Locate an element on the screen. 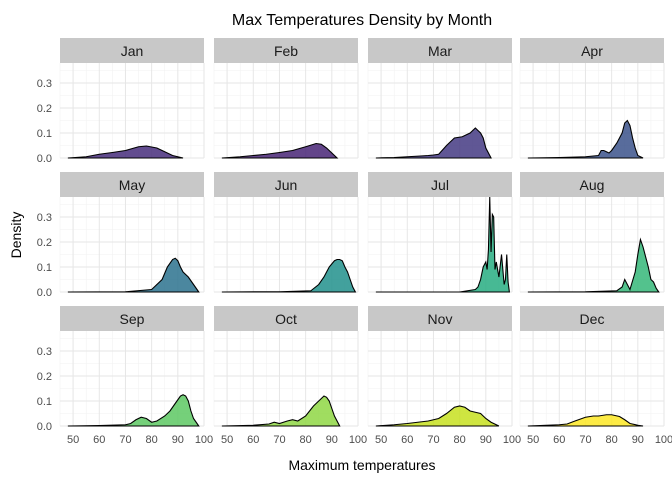  facet-strip-label: Nov is located at coordinates (440, 319).